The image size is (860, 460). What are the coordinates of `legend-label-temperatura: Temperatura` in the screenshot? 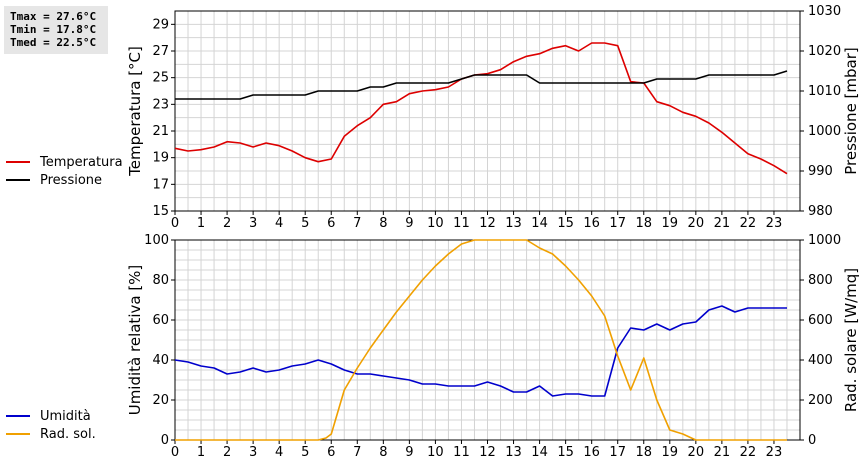 It's located at (81, 162).